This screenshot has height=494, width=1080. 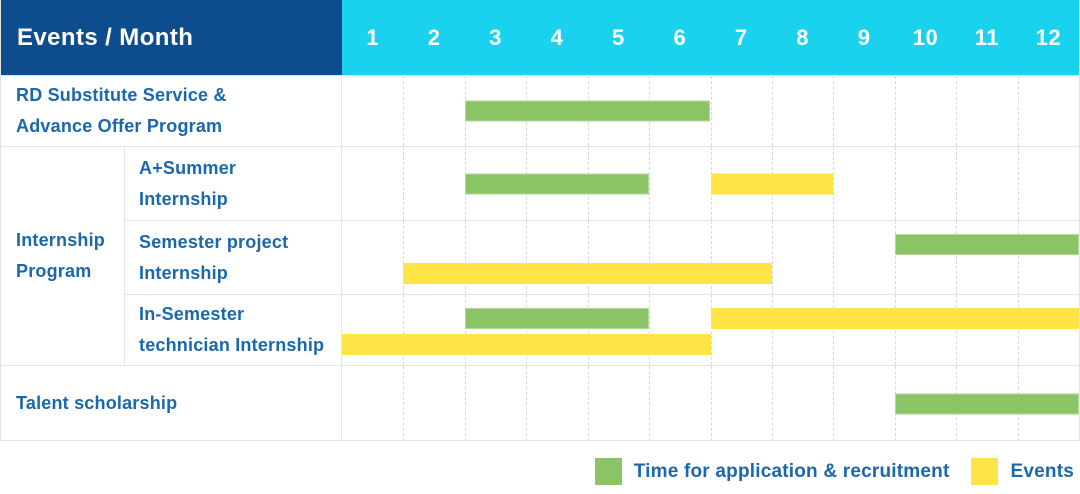 What do you see at coordinates (791, 471) in the screenshot?
I see `legend-label-application: Time for application & recruitment` at bounding box center [791, 471].